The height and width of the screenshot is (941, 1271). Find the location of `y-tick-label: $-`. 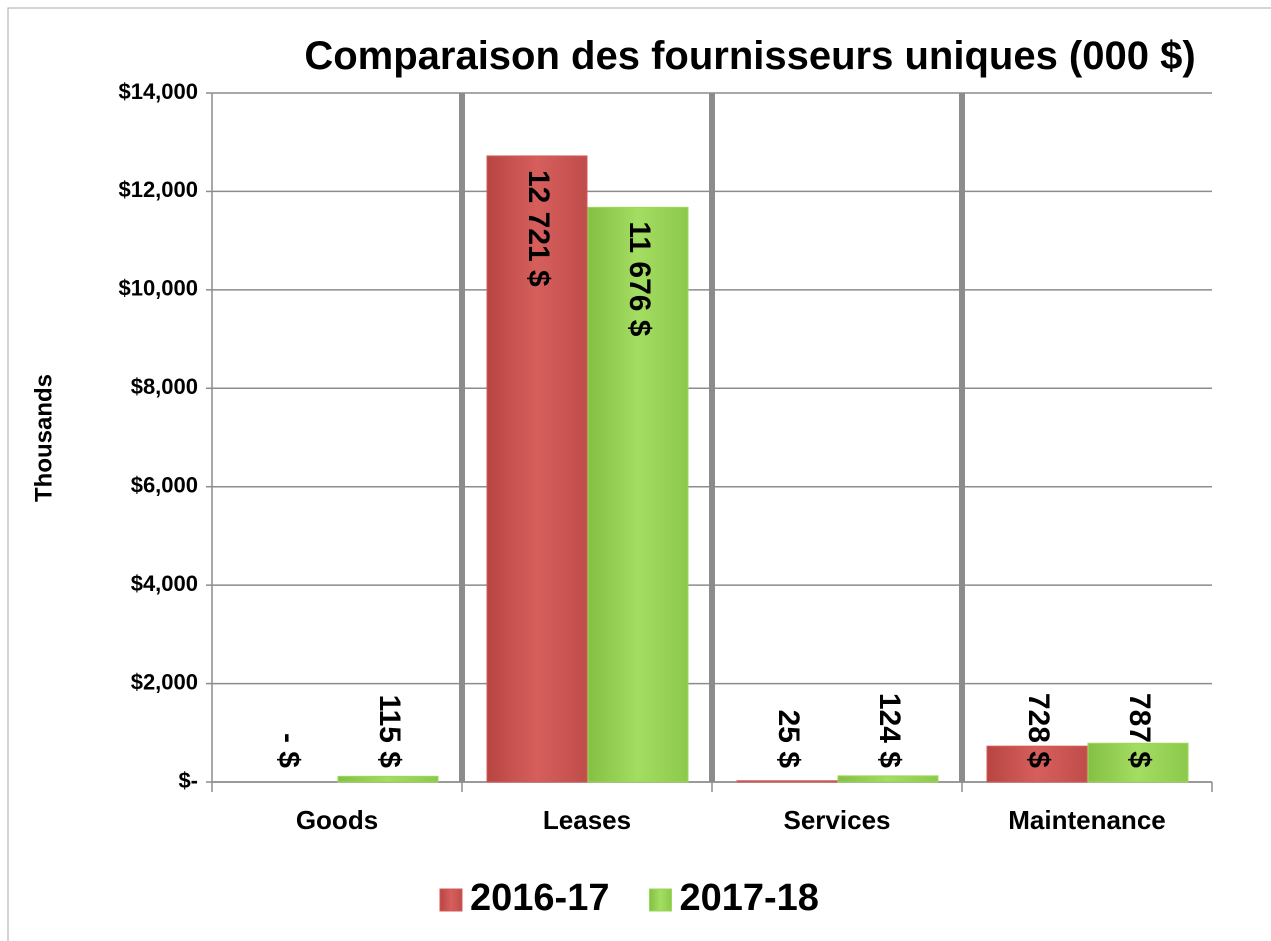

y-tick-label: $- is located at coordinates (188, 780).